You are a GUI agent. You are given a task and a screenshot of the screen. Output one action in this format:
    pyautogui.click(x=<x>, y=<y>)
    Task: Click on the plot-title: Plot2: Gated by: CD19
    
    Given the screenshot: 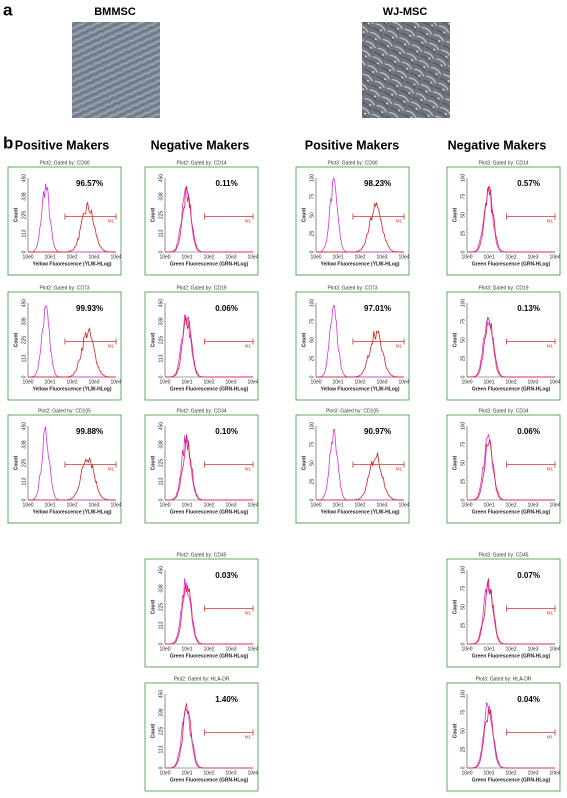 What is the action you would take?
    pyautogui.click(x=201, y=288)
    